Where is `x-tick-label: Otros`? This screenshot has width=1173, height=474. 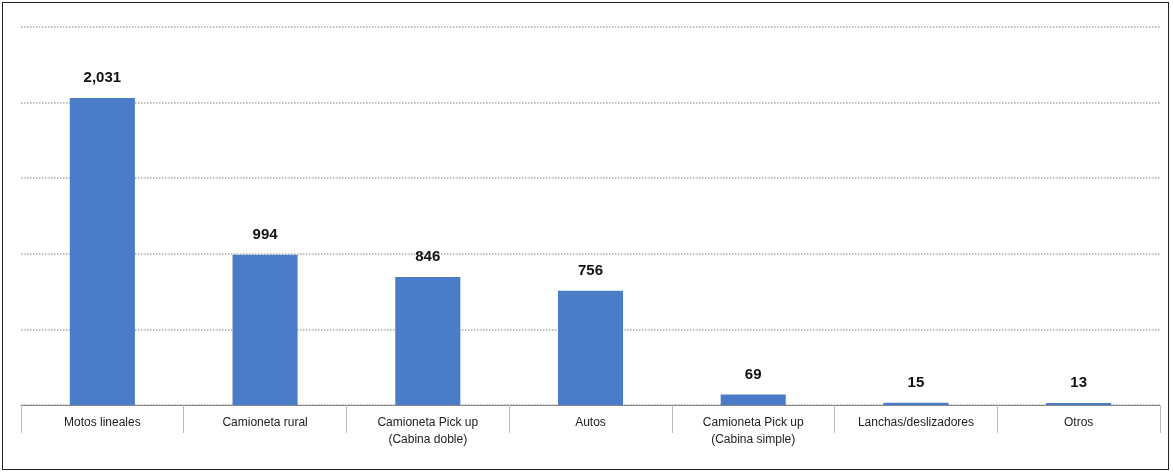
x-tick-label: Otros is located at coordinates (1078, 421).